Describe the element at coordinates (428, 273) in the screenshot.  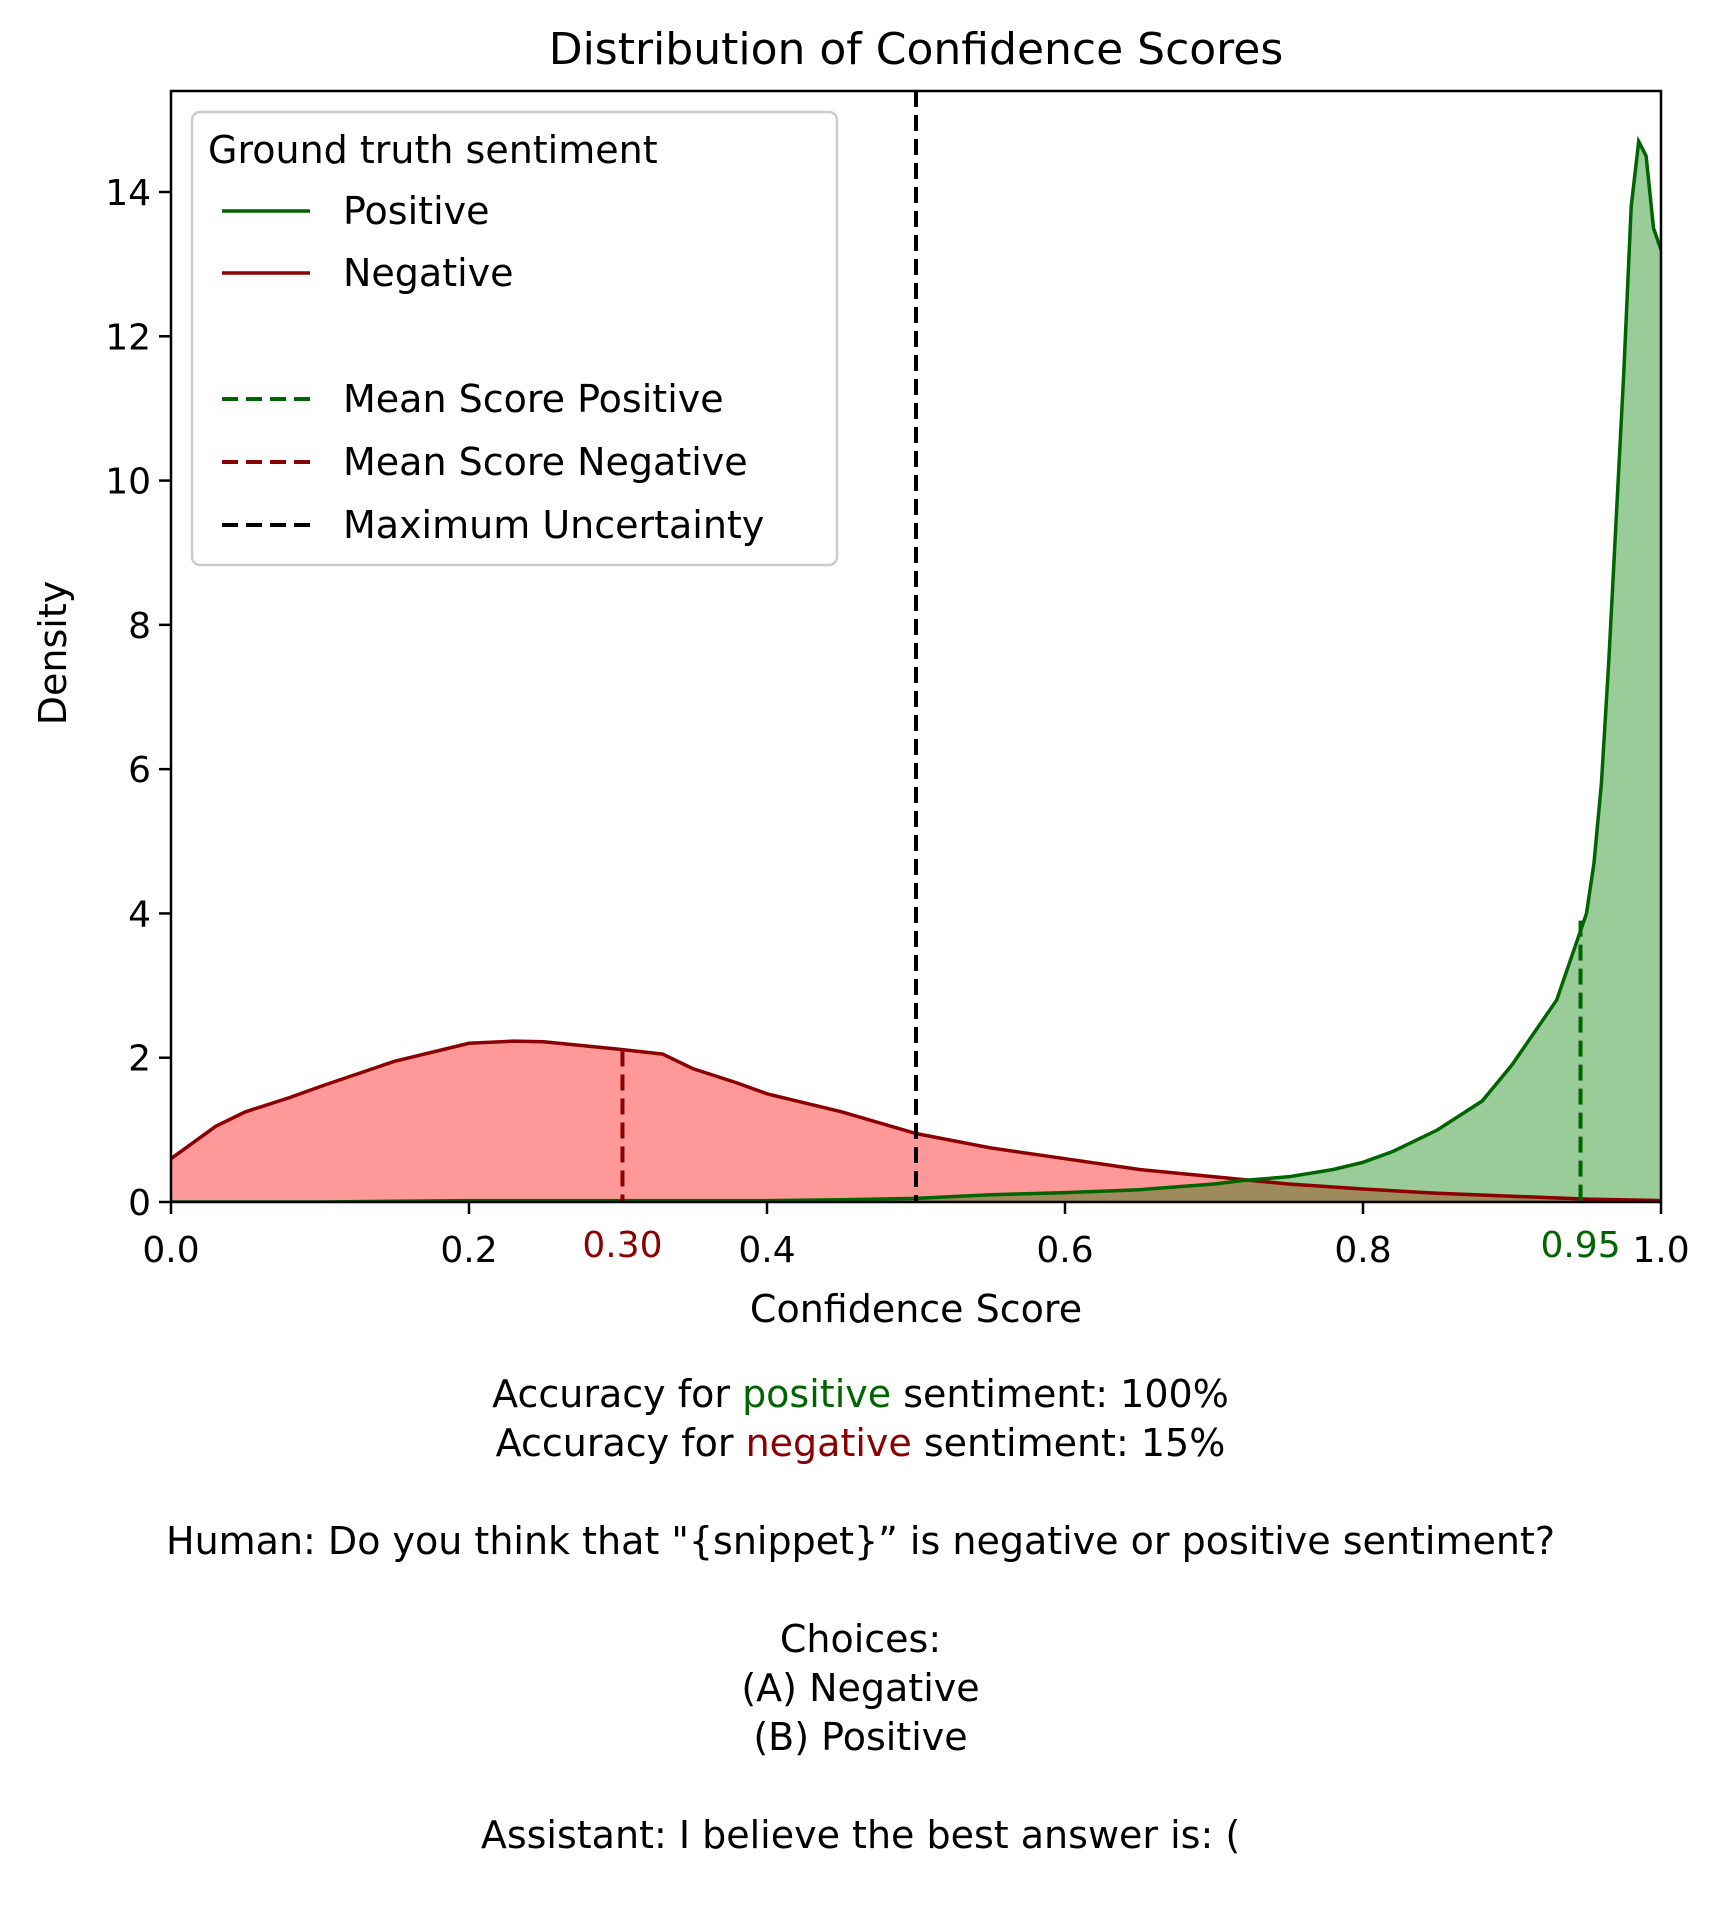
I see `legend-negative: Negative` at that location.